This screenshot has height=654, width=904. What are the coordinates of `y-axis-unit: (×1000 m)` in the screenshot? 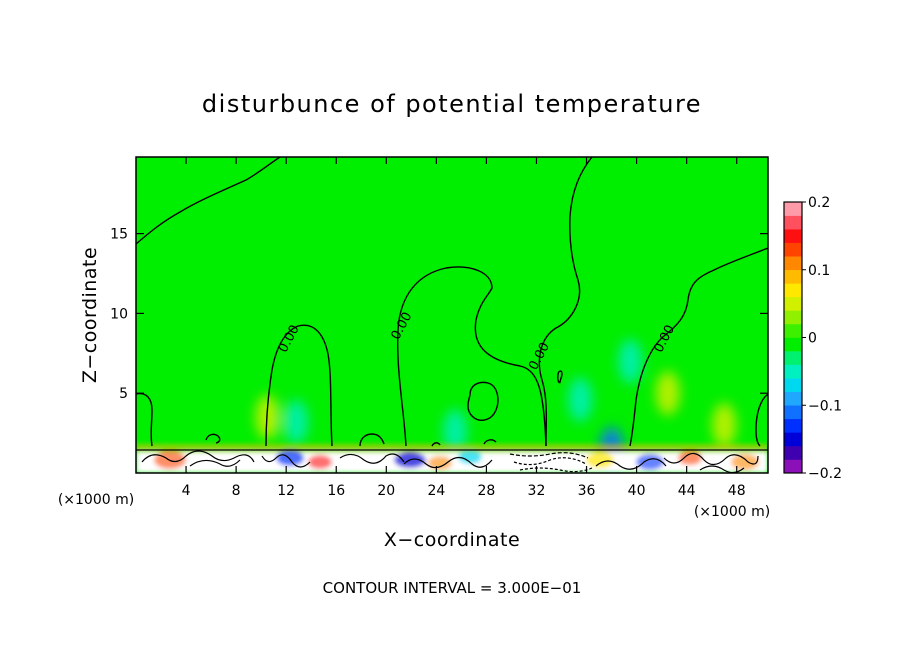 It's located at (96, 500).